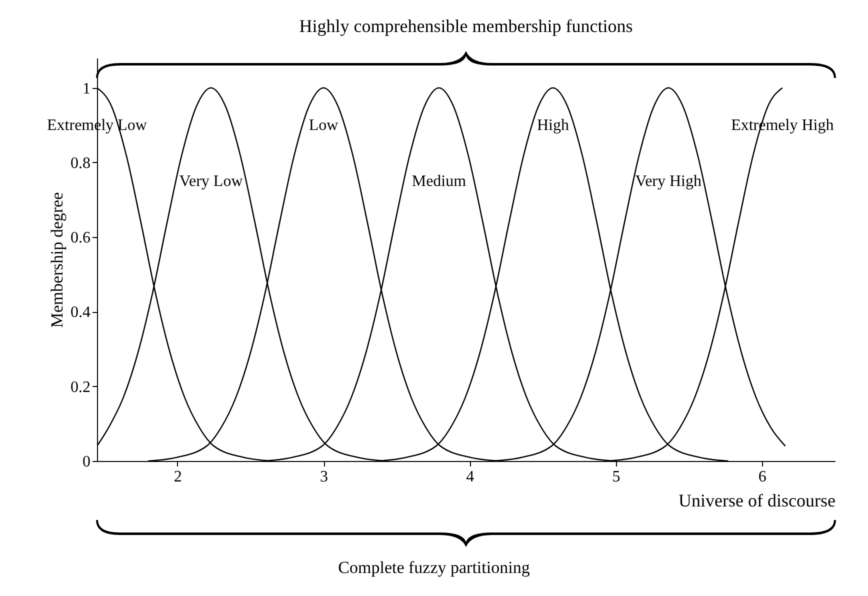 The width and height of the screenshot is (868, 596). Describe the element at coordinates (552, 125) in the screenshot. I see `series-label: High` at that location.